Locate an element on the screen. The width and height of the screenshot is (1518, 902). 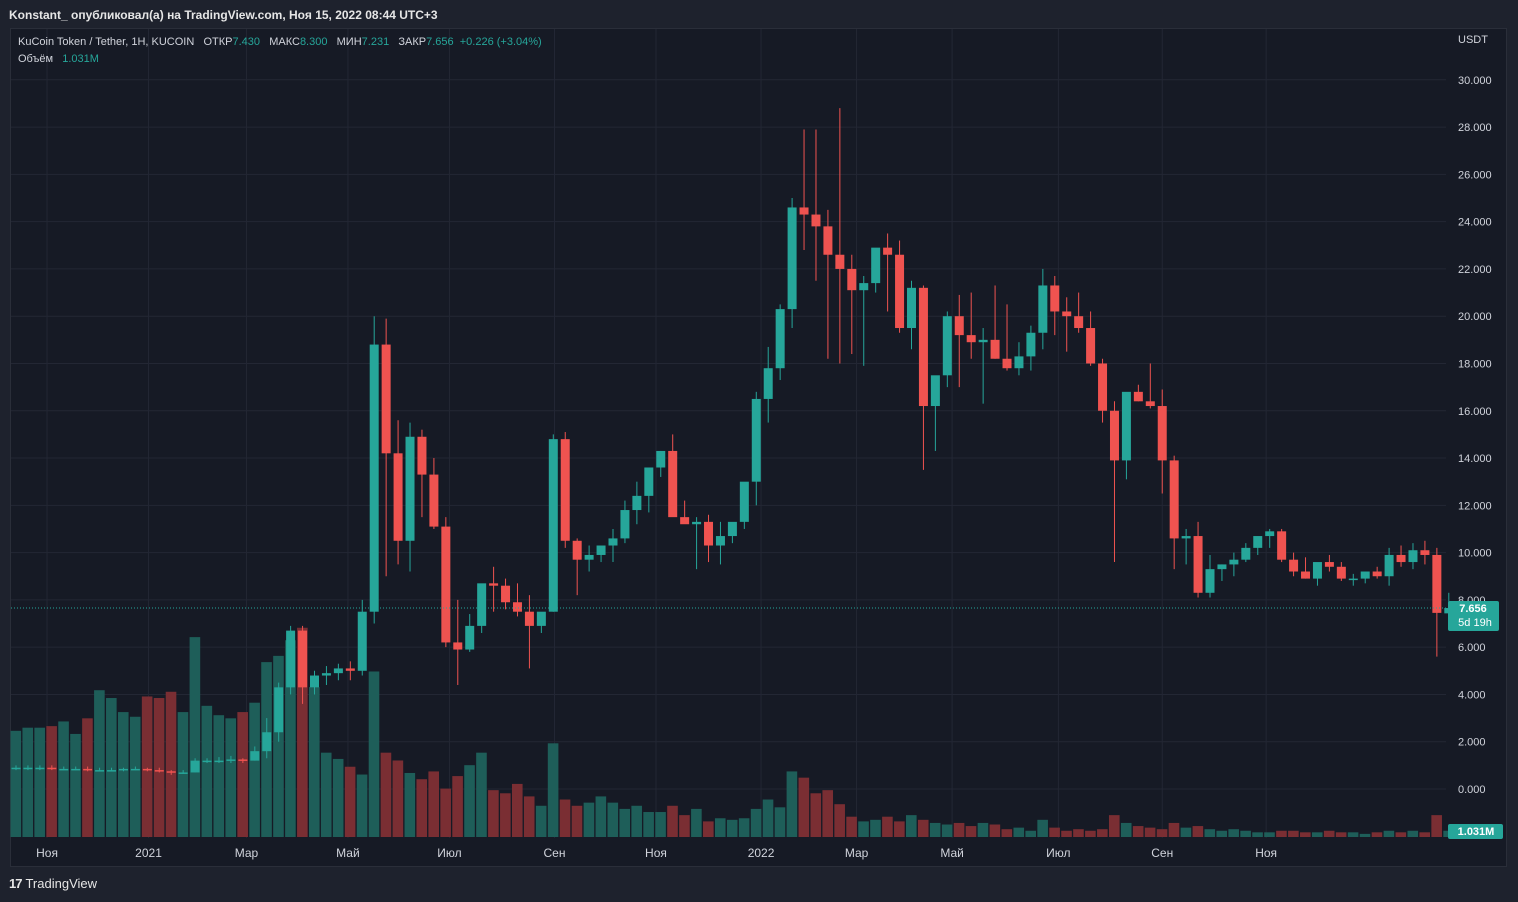
volume-value: 1.031M is located at coordinates (80, 59).